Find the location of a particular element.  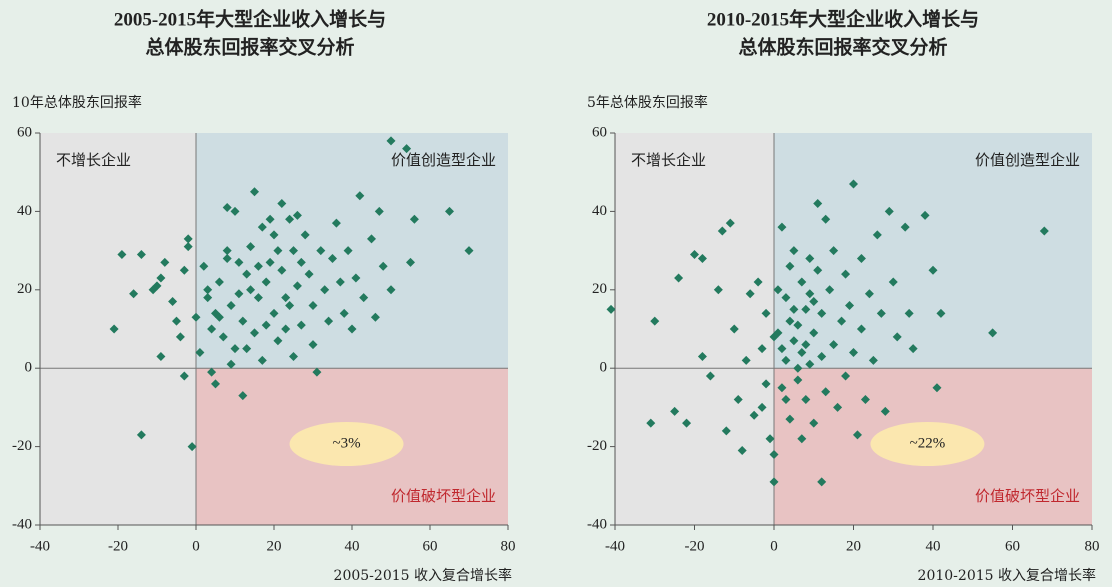

y-tick-label: -40 is located at coordinates (597, 524).